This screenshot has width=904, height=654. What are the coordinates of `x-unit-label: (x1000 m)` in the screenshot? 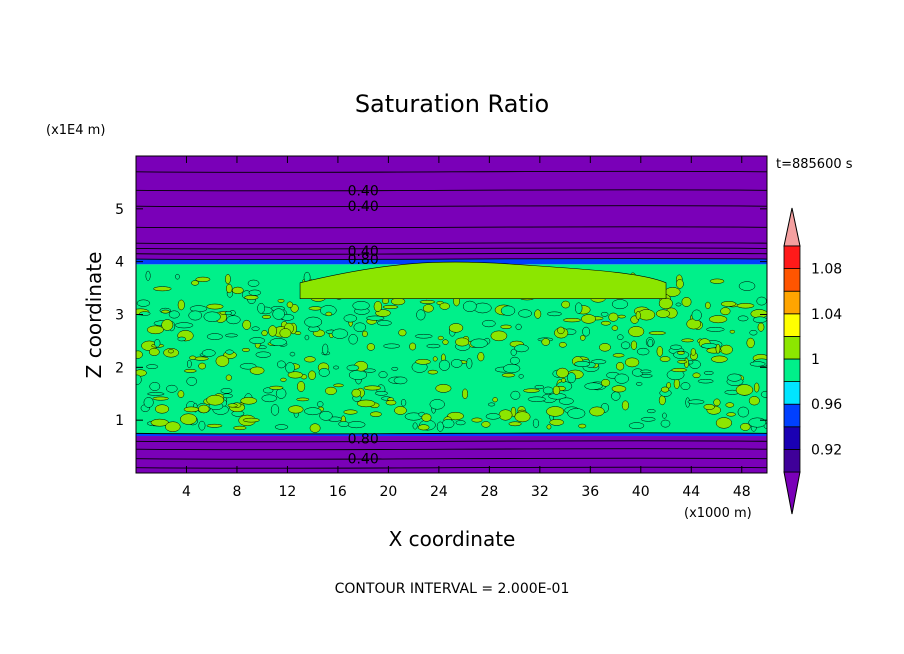 It's located at (718, 513).